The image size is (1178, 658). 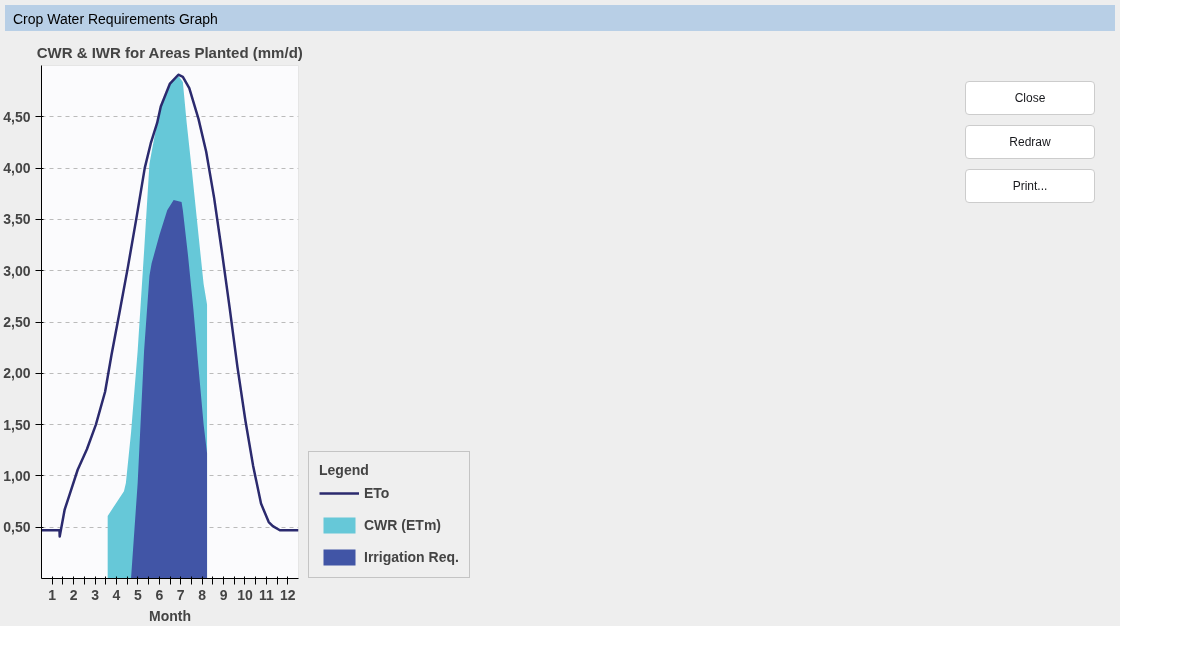 What do you see at coordinates (137, 594) in the screenshot?
I see `x-tick-label: 5` at bounding box center [137, 594].